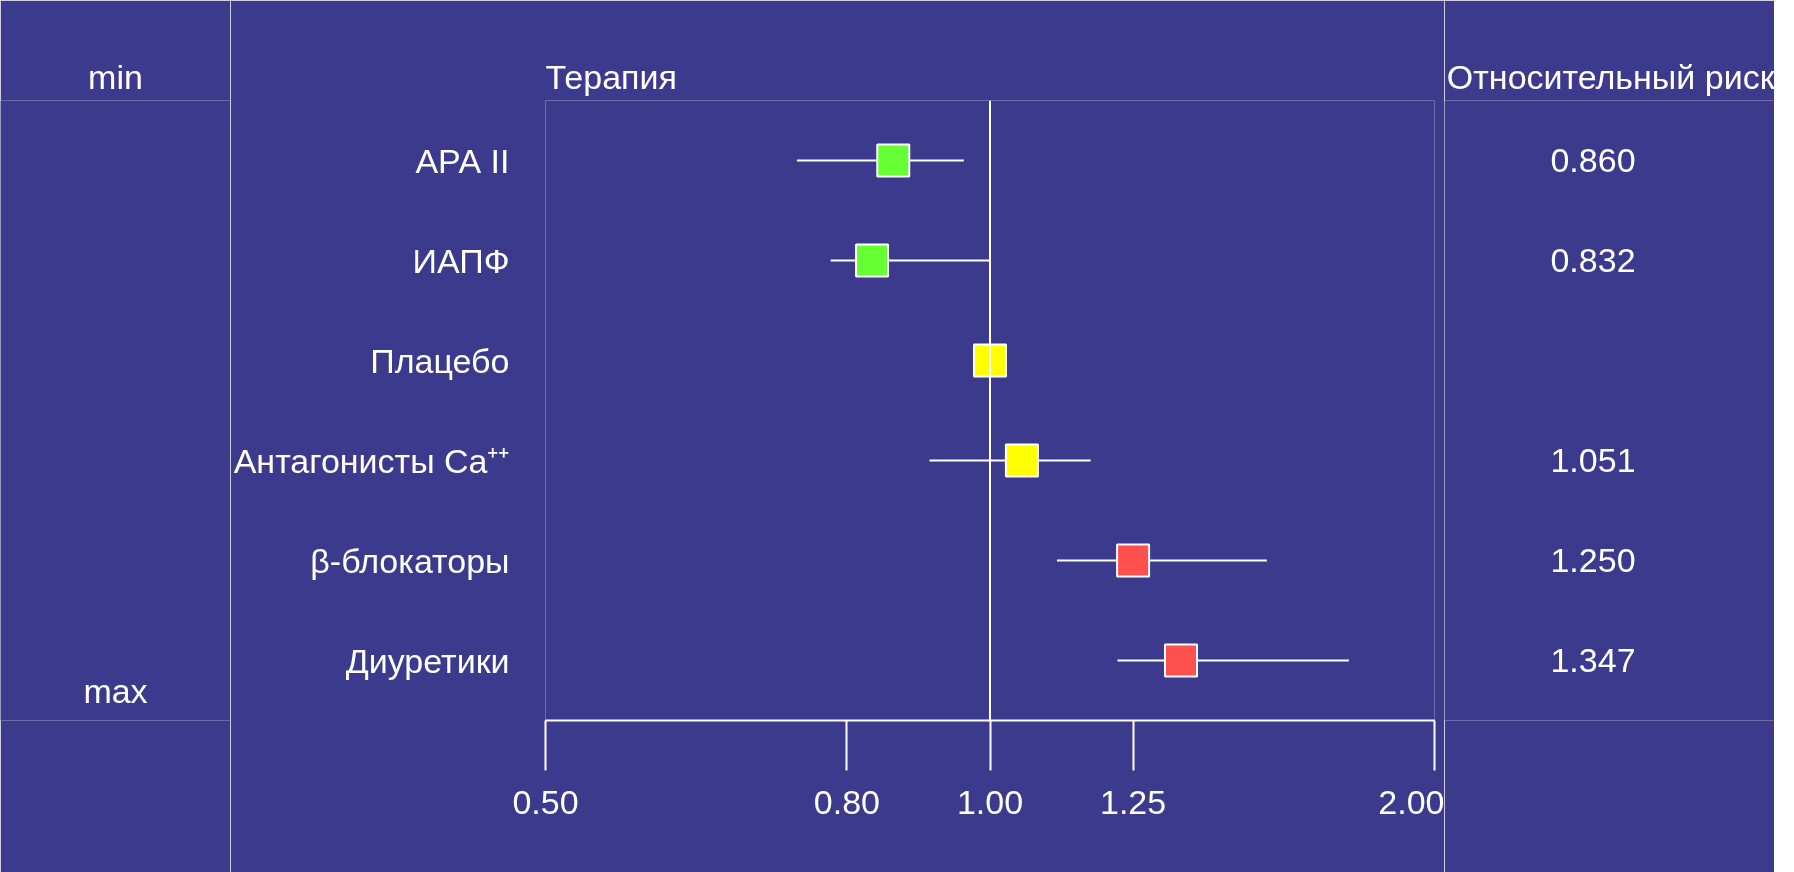  What do you see at coordinates (461, 260) in the screenshot?
I see `y-tick-label: ИАПФ` at bounding box center [461, 260].